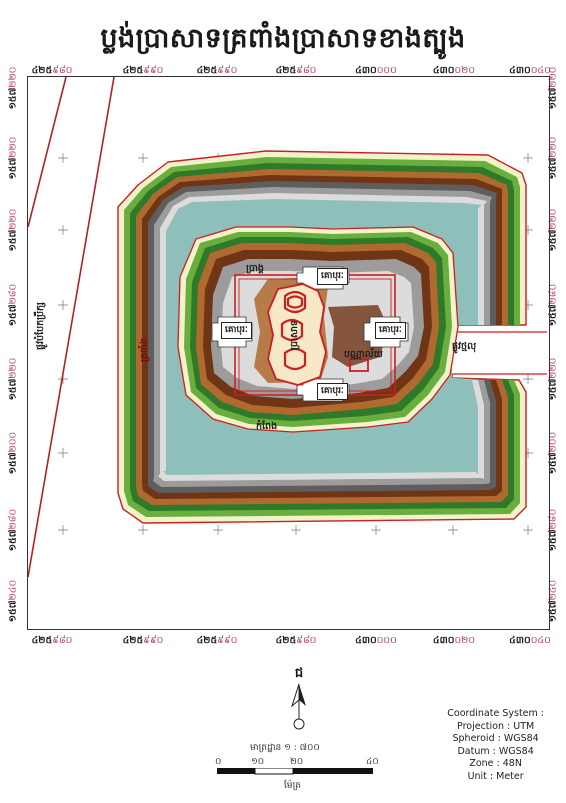 The width and height of the screenshot is (566, 803). Describe the element at coordinates (376, 640) in the screenshot. I see `grid-label-bottom-5: ៤៣០០០០` at that location.